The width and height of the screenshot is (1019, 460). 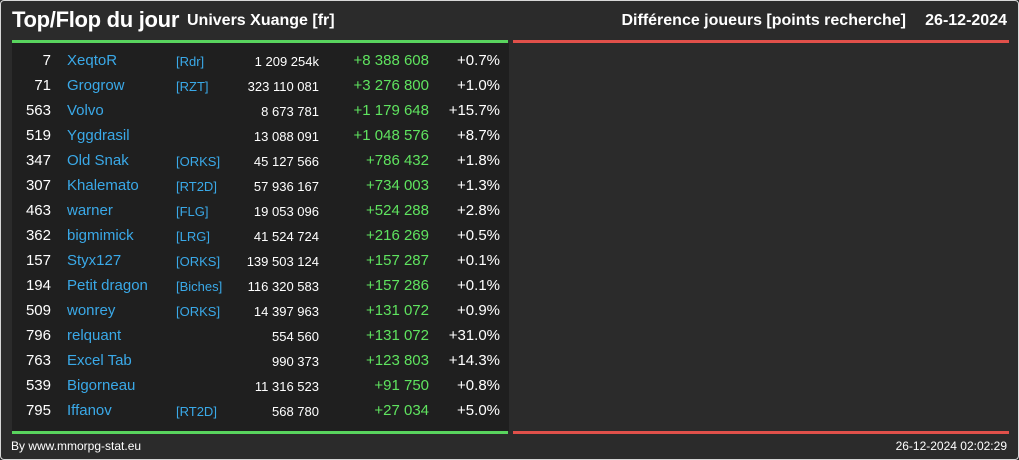 What do you see at coordinates (286, 386) in the screenshot?
I see `player-points: 11 316 523` at bounding box center [286, 386].